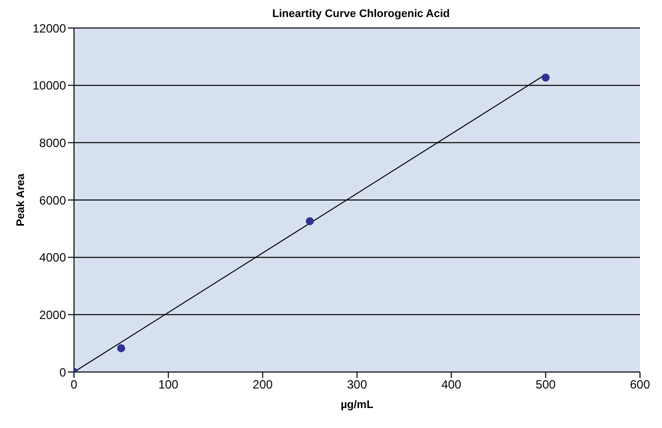 Image resolution: width=662 pixels, height=428 pixels. I want to click on y-tick-label: 8000, so click(52, 143).